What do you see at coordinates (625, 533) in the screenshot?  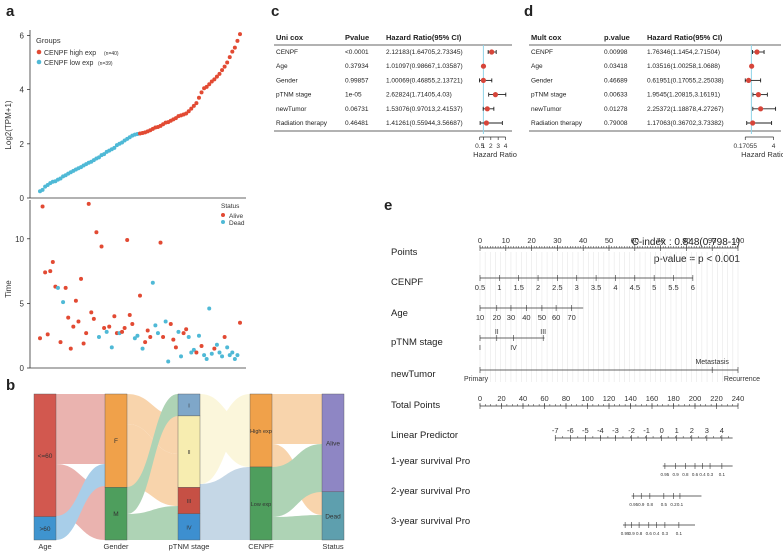 I see `nomogram-tick-label: 0.95` at bounding box center [625, 533].